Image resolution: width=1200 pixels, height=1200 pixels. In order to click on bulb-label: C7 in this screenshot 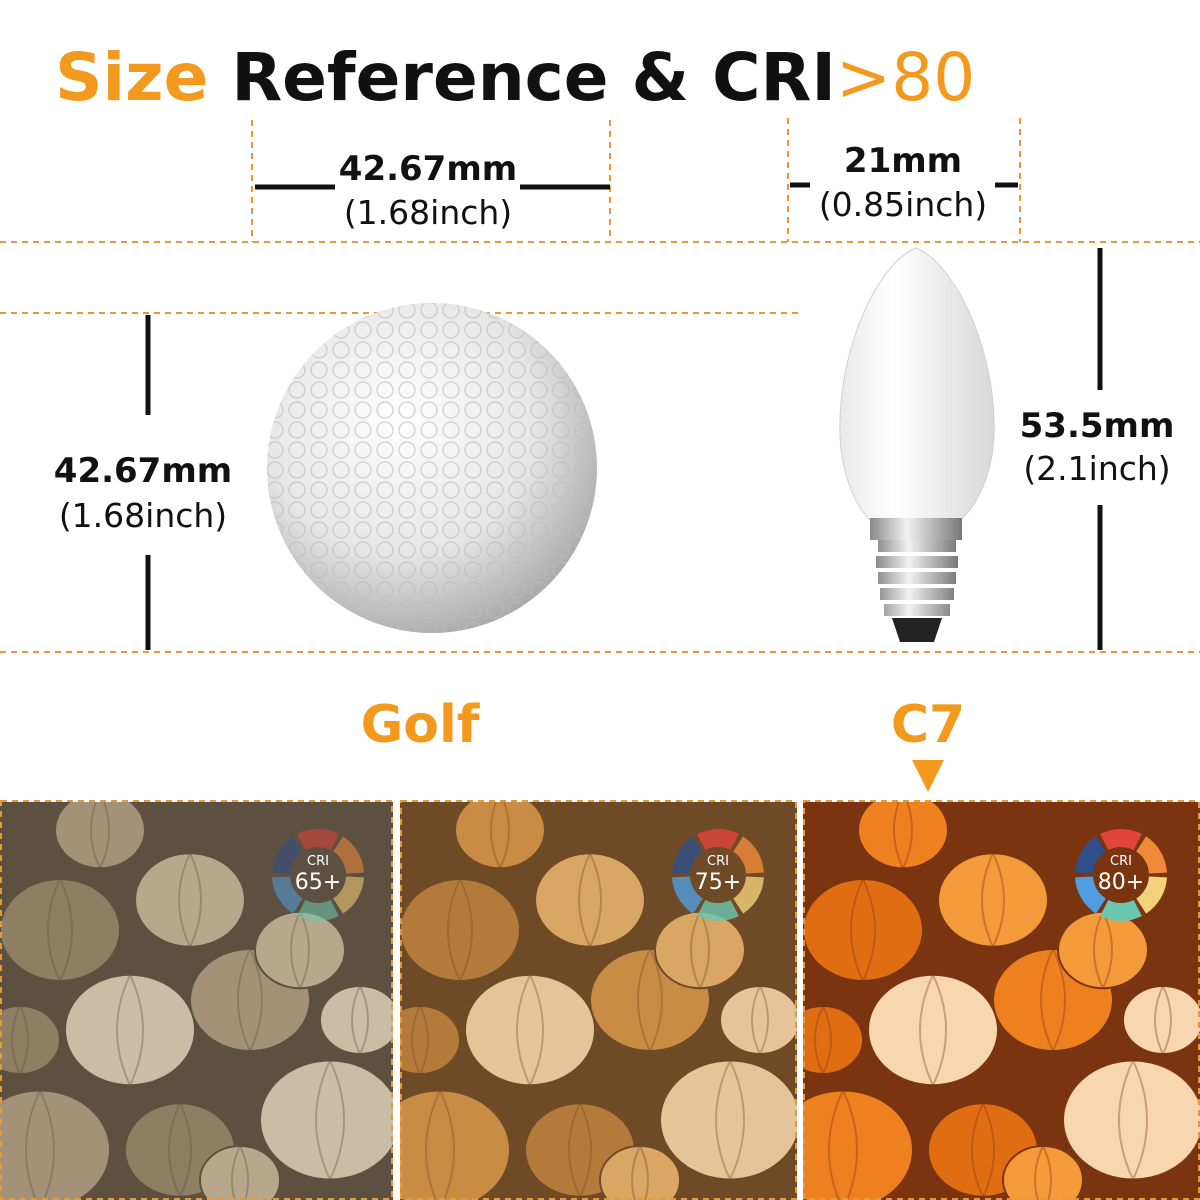, I will do `click(928, 725)`.